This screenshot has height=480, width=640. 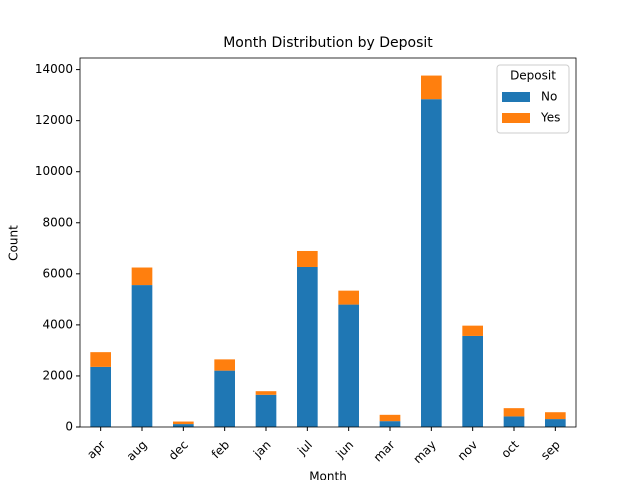 What do you see at coordinates (549, 97) in the screenshot?
I see `legend-label: No` at bounding box center [549, 97].